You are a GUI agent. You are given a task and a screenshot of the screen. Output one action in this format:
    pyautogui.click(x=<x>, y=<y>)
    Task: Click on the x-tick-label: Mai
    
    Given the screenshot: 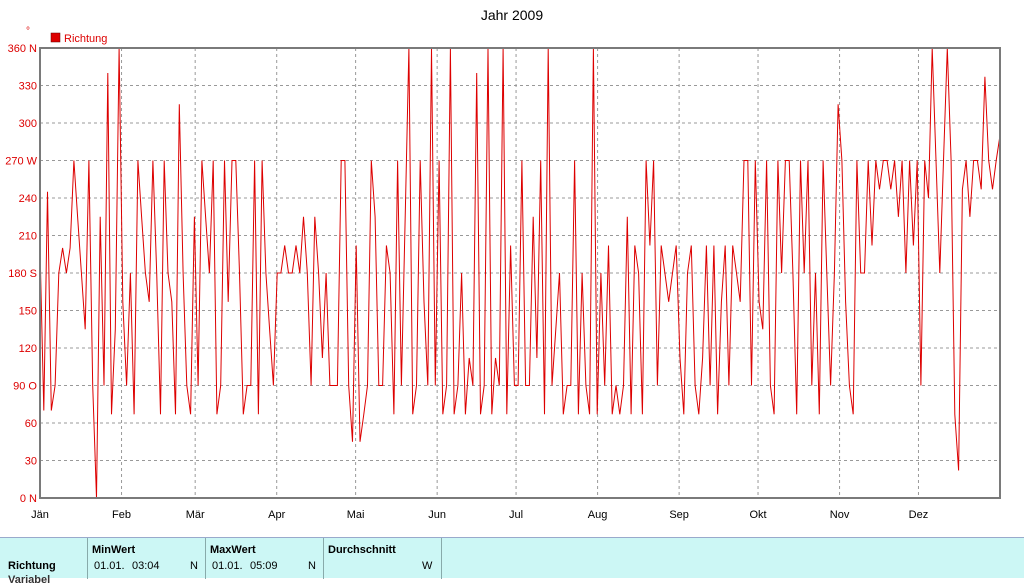 What is the action you would take?
    pyautogui.click(x=356, y=515)
    